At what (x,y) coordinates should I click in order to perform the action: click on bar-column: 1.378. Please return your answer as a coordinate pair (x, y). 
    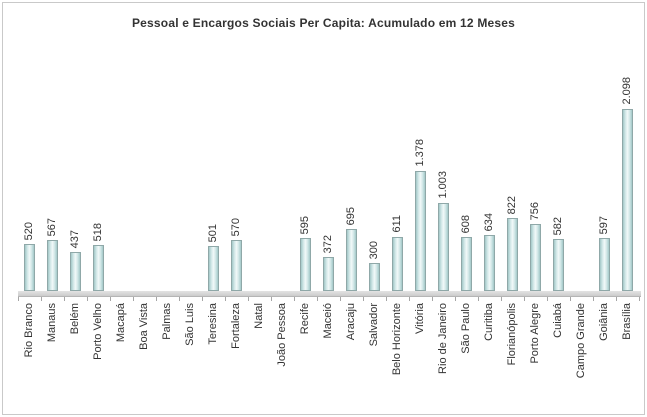
    Looking at the image, I should click on (420, 166).